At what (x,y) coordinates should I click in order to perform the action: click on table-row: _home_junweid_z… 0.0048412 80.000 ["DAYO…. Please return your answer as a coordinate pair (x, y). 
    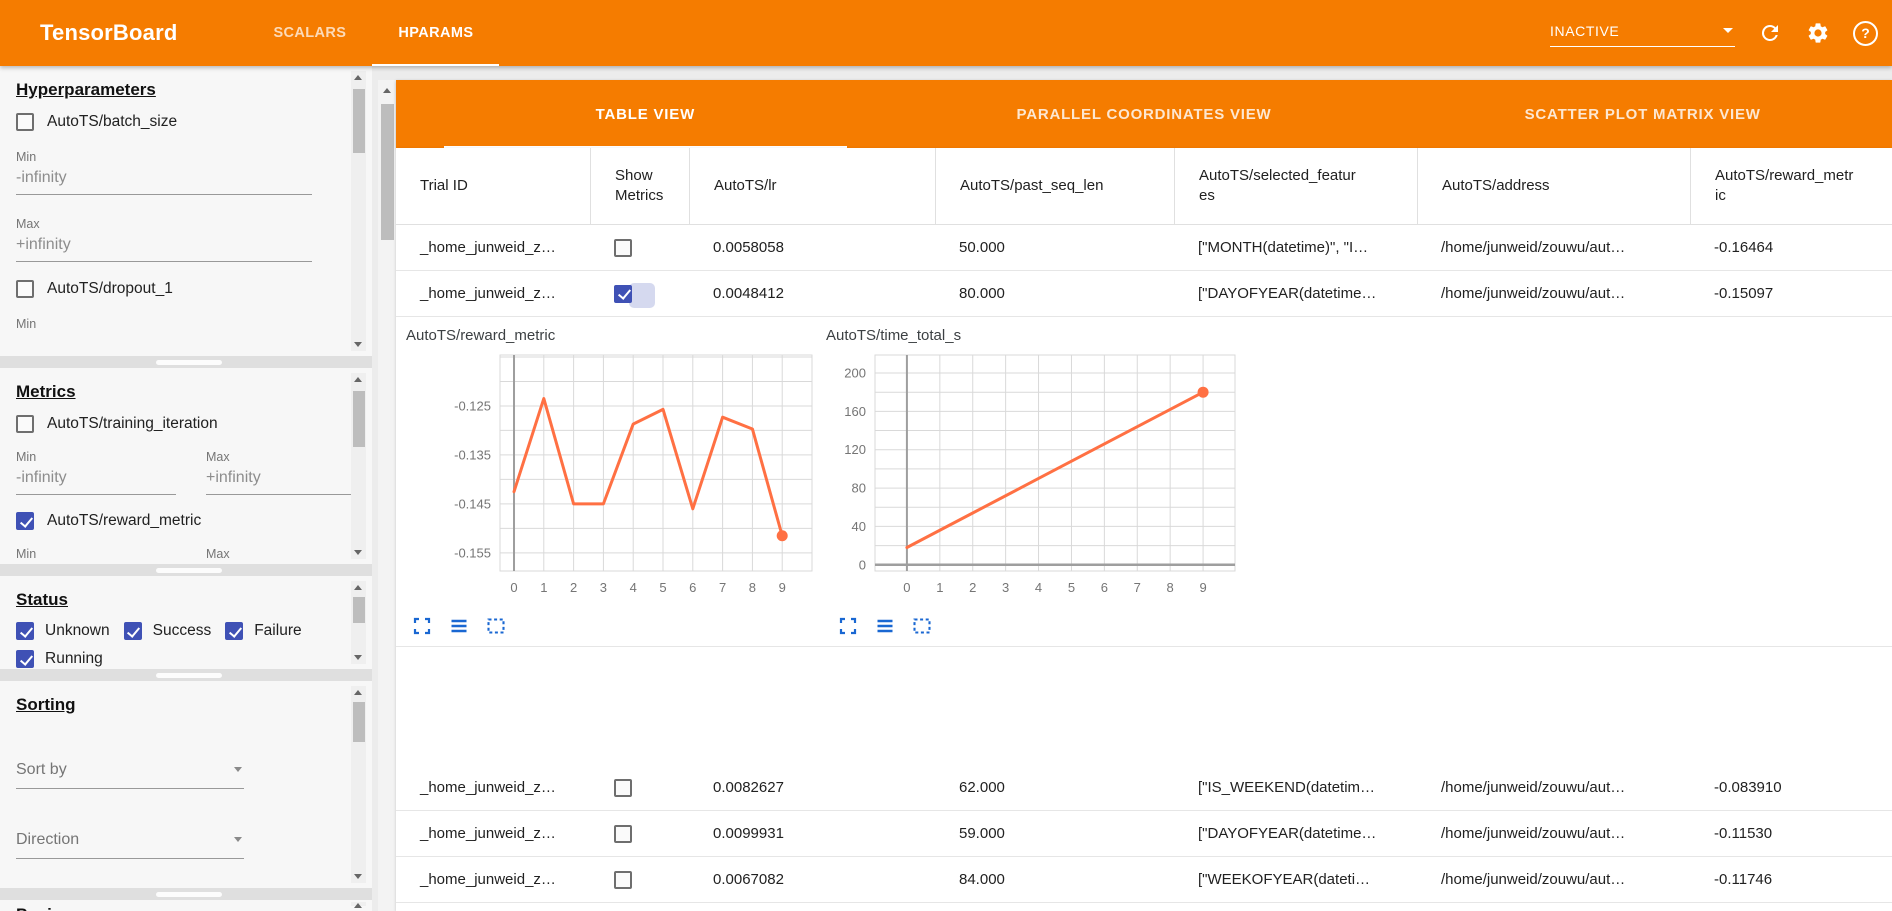
    Looking at the image, I should click on (1144, 294).